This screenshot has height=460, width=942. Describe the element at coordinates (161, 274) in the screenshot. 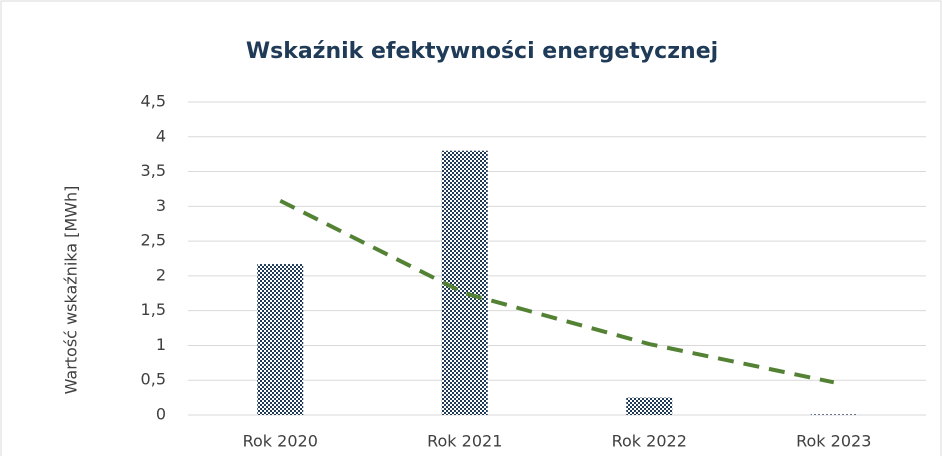

I see `y-tick-label: 2` at that location.